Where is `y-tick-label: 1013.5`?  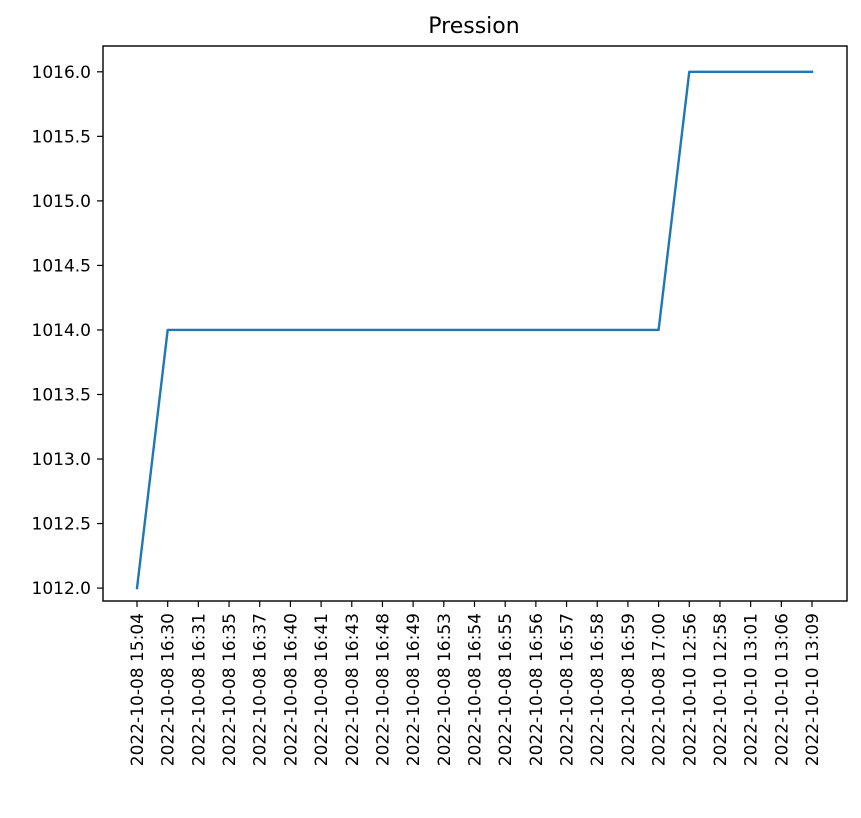
y-tick-label: 1013.5 is located at coordinates (61, 395).